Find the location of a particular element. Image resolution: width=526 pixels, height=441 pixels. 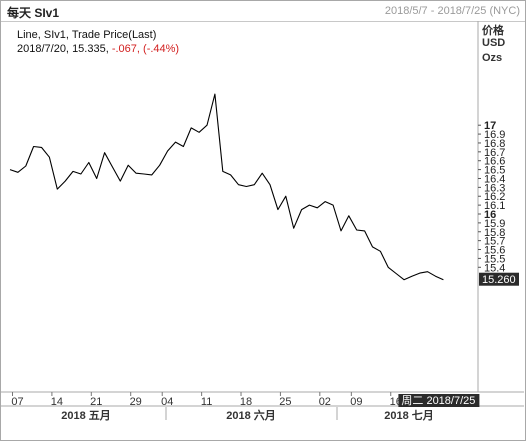

y-axis-header-price: 价格 is located at coordinates (493, 31).